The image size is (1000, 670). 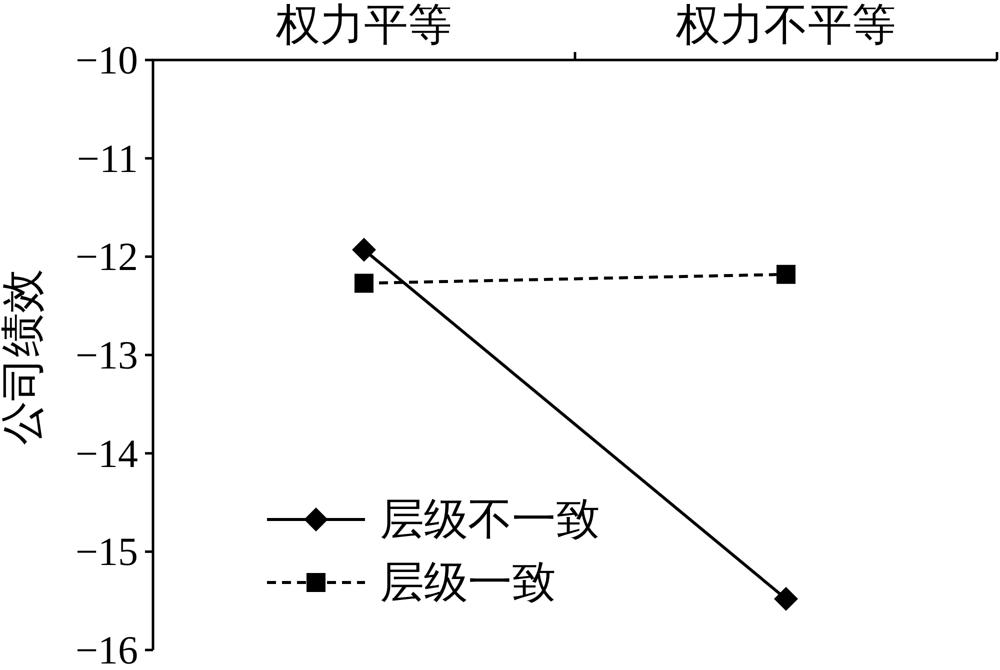 I want to click on y-tick-label: −14, so click(x=106, y=453).